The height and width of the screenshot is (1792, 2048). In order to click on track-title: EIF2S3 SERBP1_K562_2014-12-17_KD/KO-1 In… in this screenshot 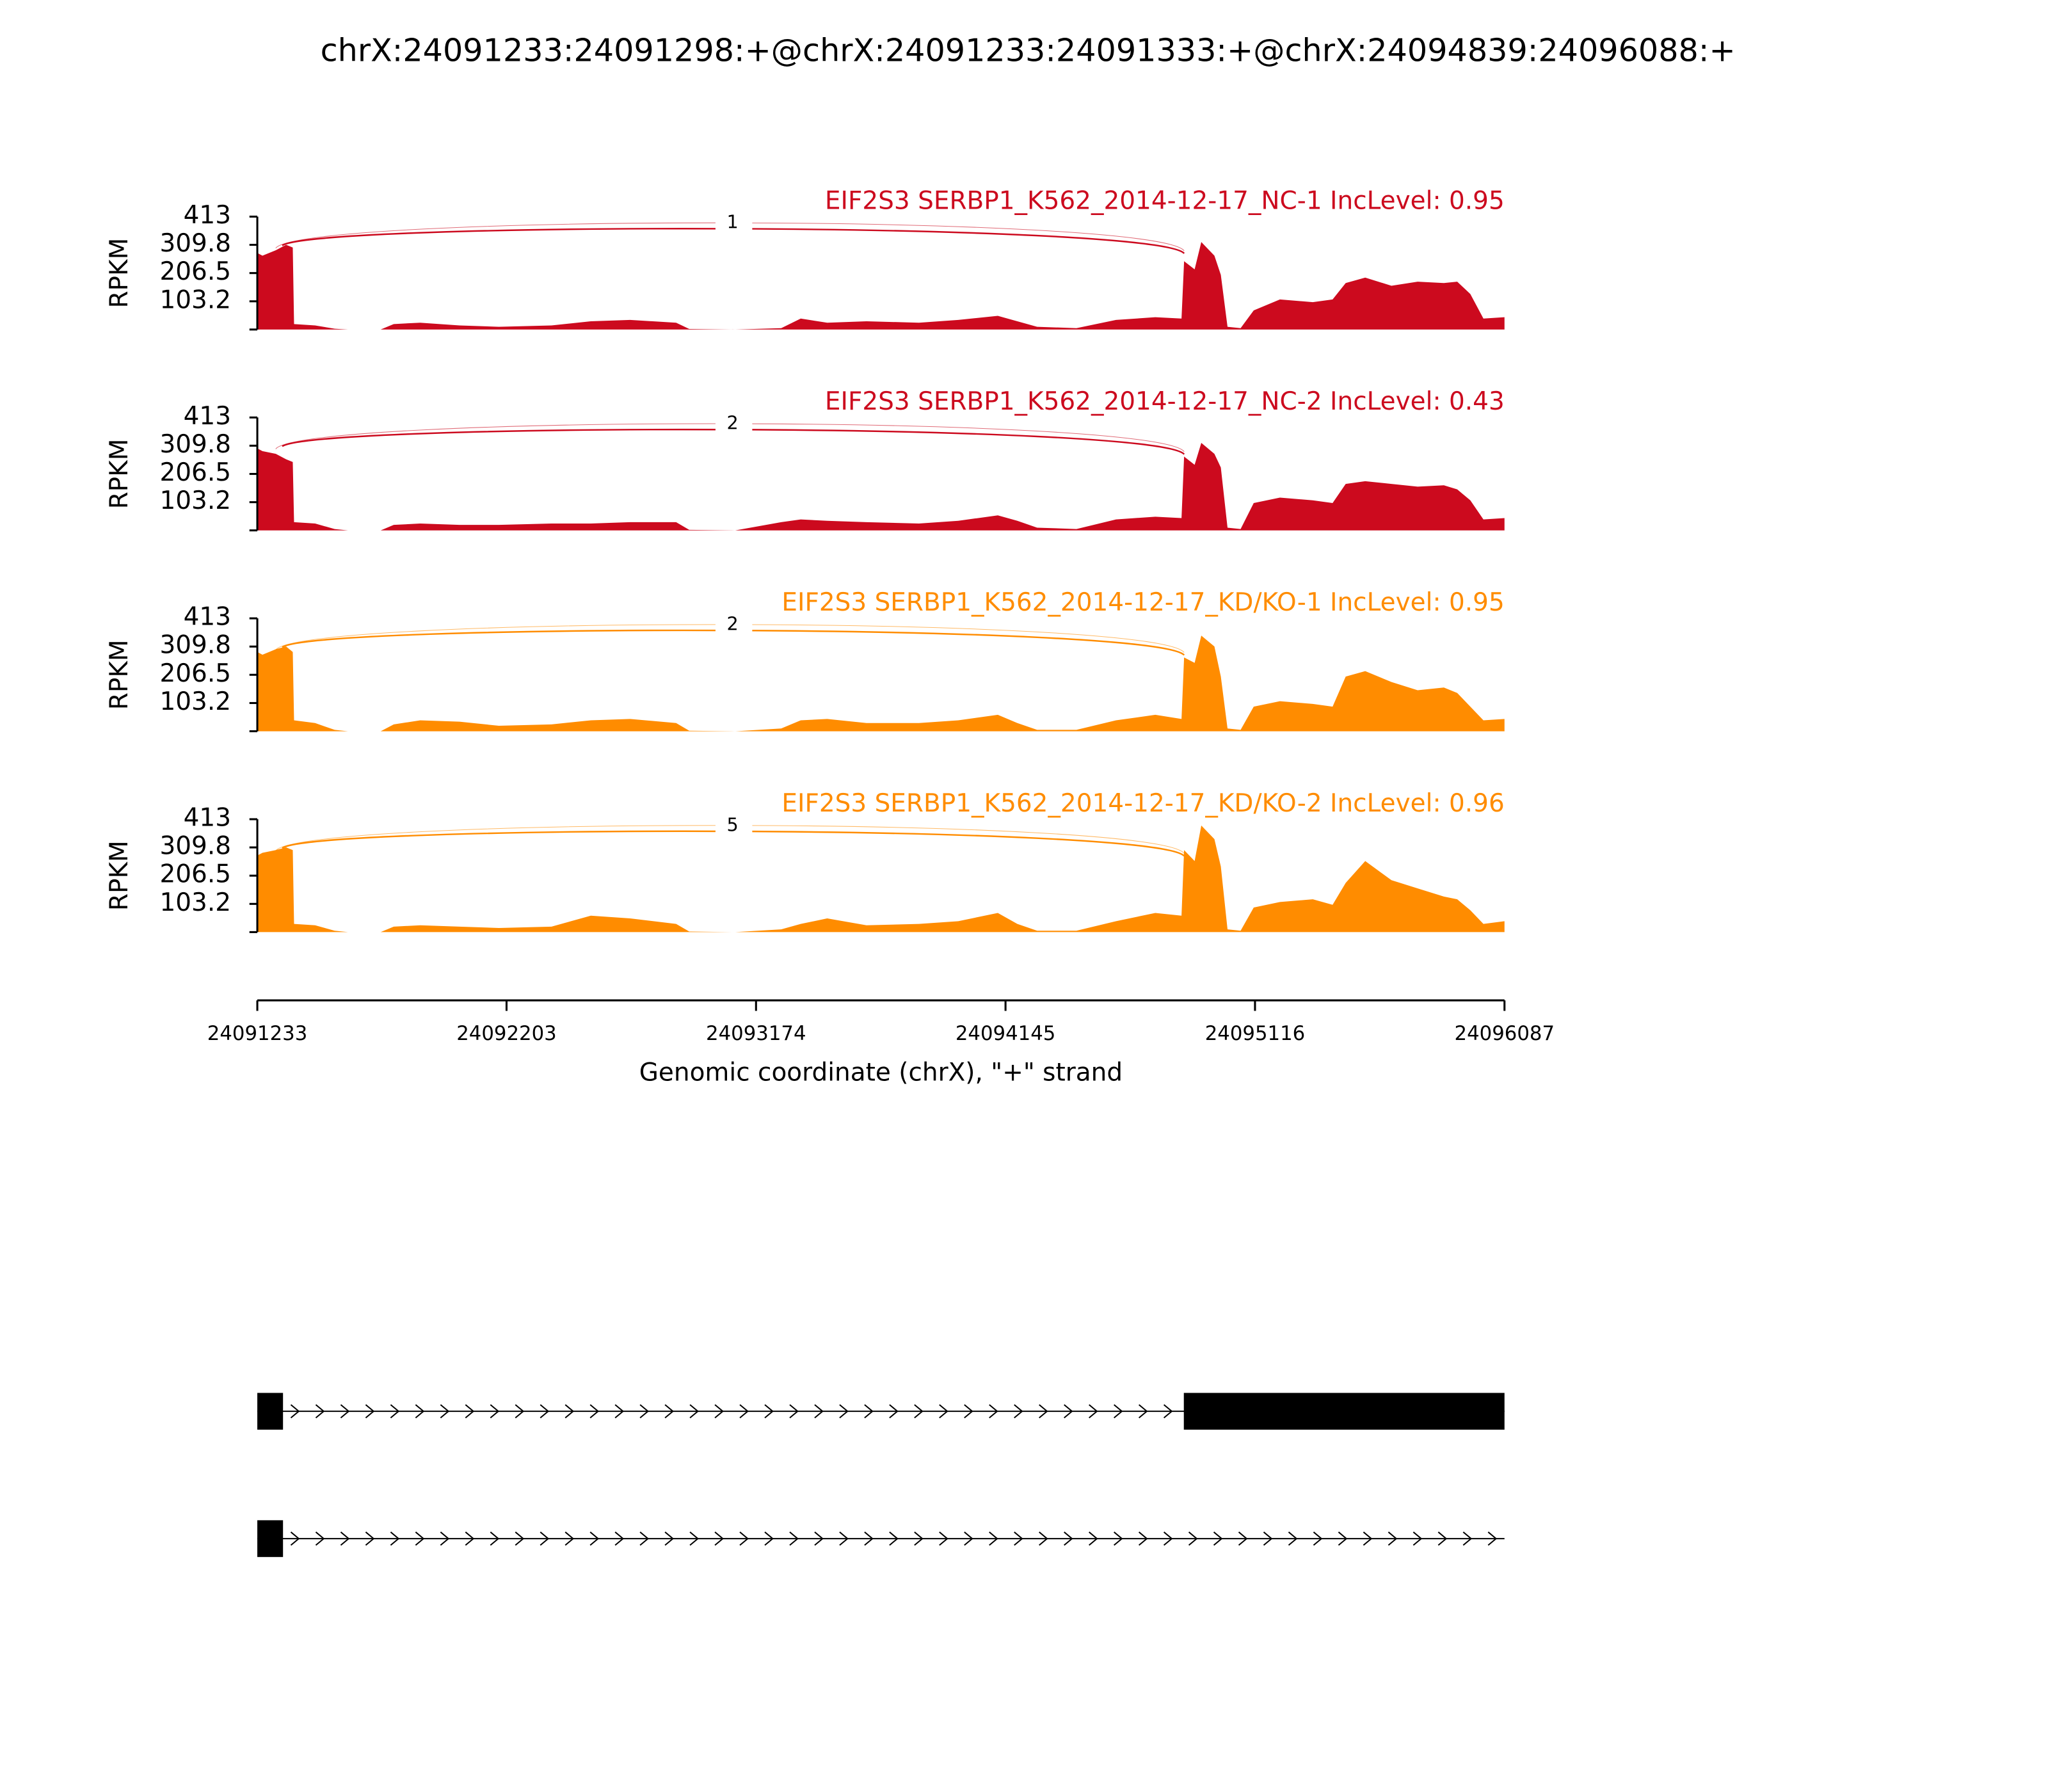, I will do `click(1142, 602)`.